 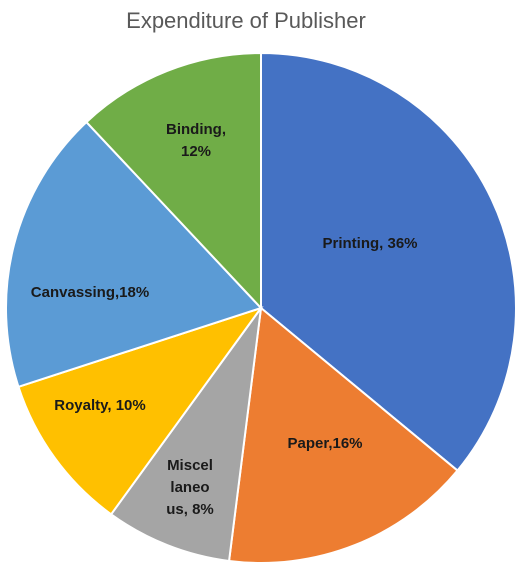 What do you see at coordinates (369, 243) in the screenshot?
I see `data-label: Printing, 36%` at bounding box center [369, 243].